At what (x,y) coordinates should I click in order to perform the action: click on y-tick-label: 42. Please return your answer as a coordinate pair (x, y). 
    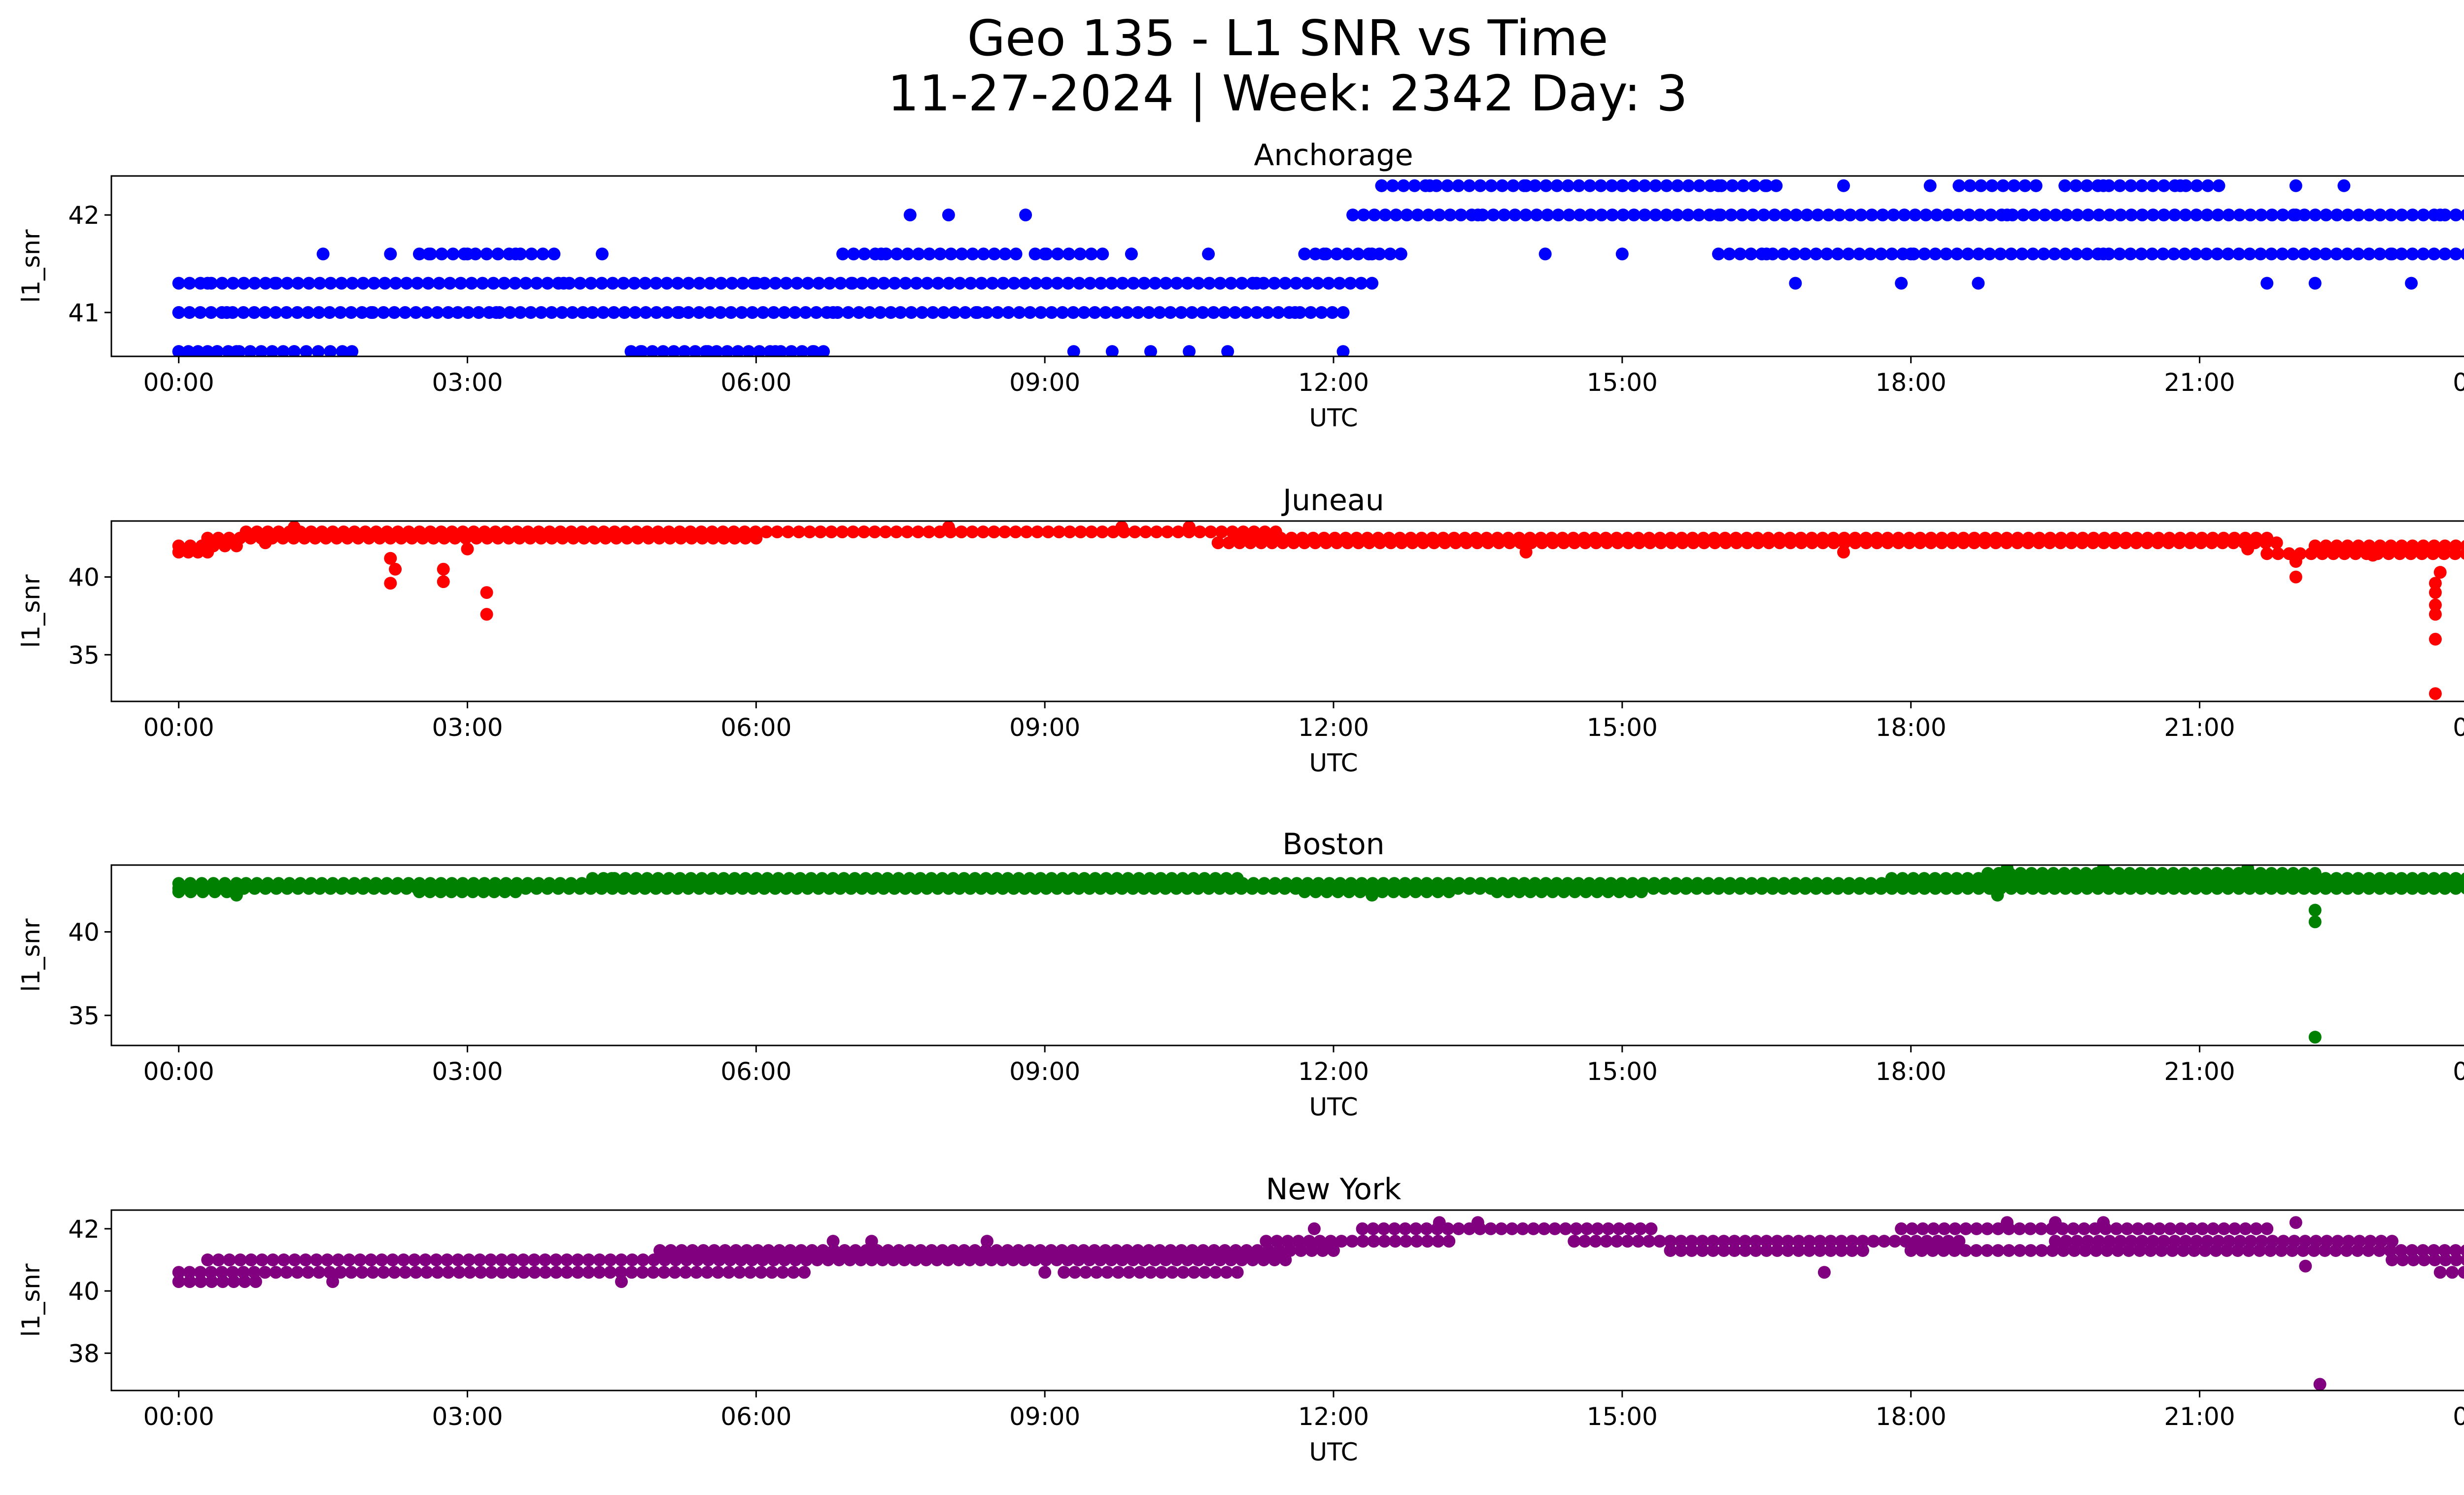
    Looking at the image, I should click on (84, 1229).